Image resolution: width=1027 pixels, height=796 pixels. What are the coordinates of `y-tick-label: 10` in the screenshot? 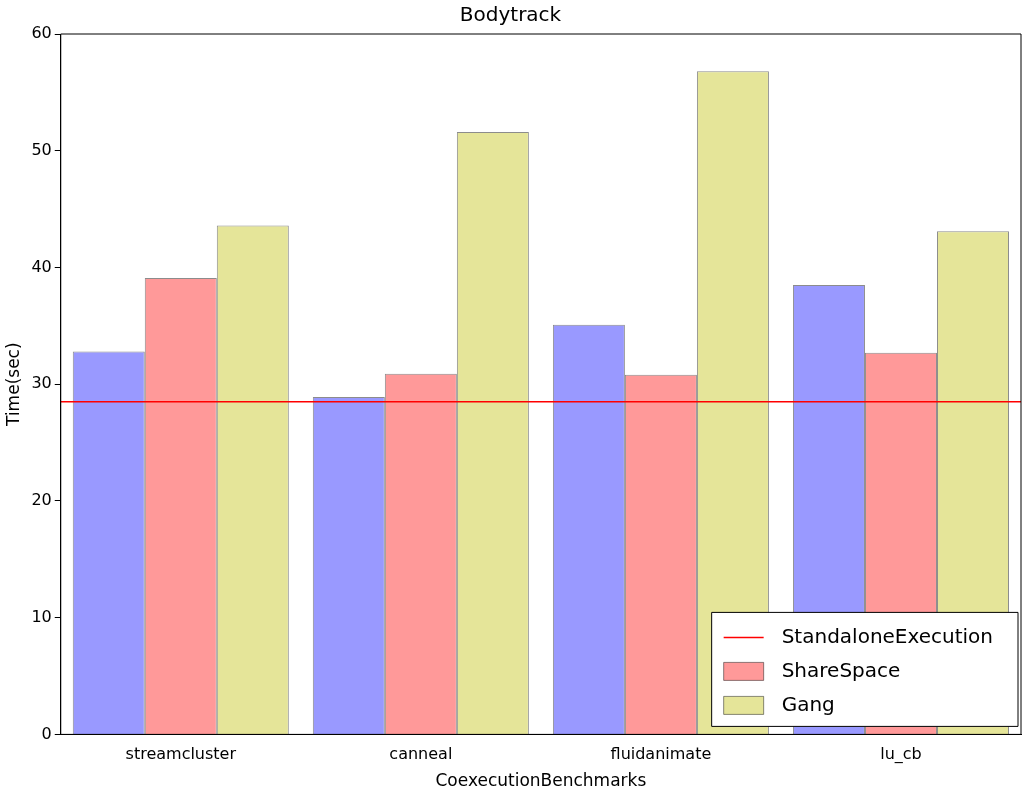 It's located at (41, 616).